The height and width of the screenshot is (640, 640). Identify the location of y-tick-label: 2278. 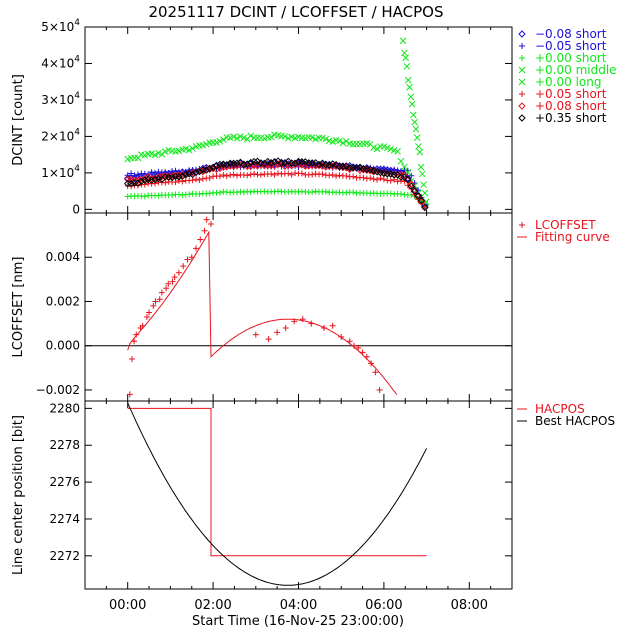
(64, 445).